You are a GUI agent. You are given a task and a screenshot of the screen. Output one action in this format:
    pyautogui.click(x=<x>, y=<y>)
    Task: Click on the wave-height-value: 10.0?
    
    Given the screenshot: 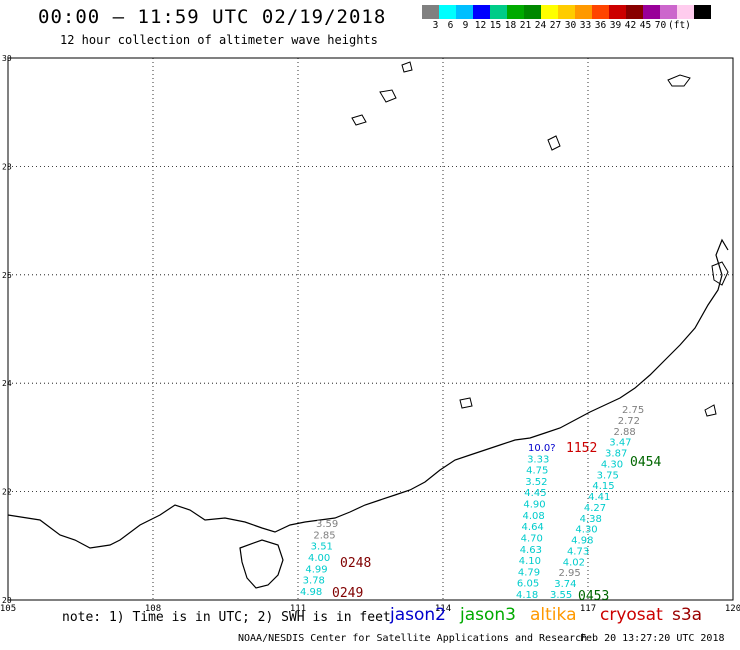 What is the action you would take?
    pyautogui.click(x=542, y=448)
    